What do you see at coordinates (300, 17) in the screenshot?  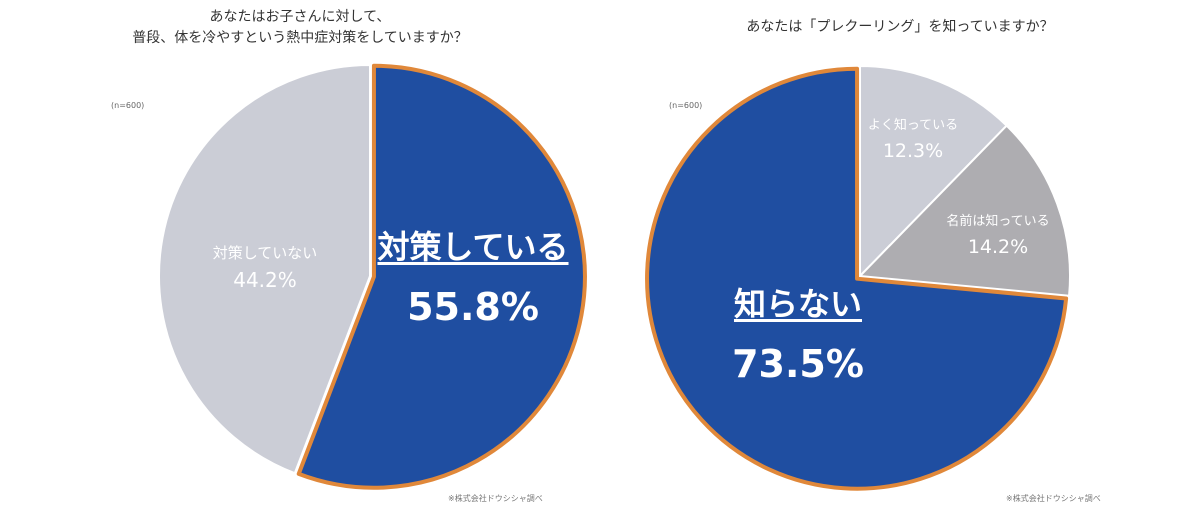 I see `chart-title-line: あなたはお子さんに対して、` at bounding box center [300, 17].